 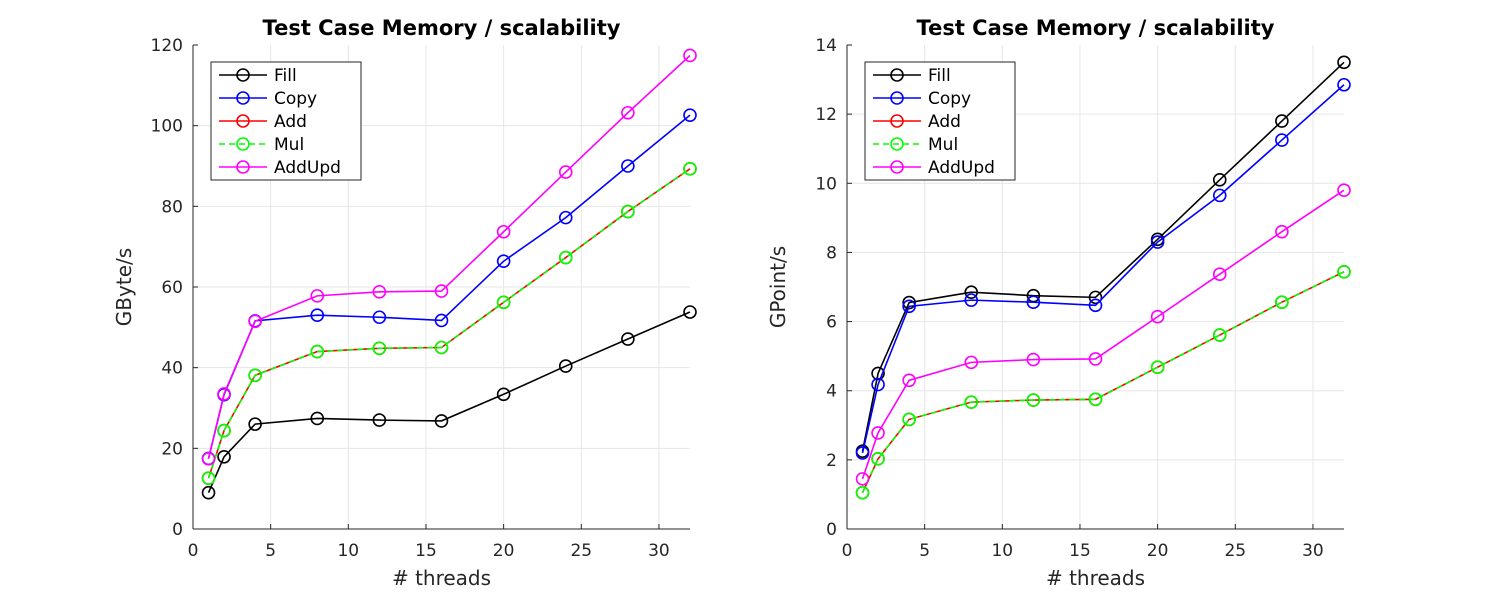 I want to click on legend-label: Copy, so click(x=295, y=99).